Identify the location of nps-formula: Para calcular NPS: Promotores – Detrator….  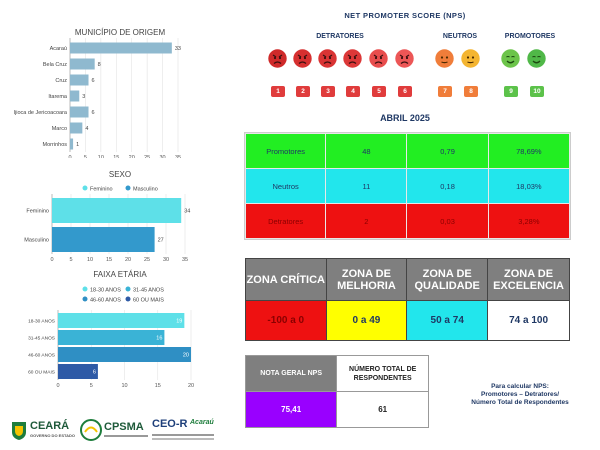
(520, 395).